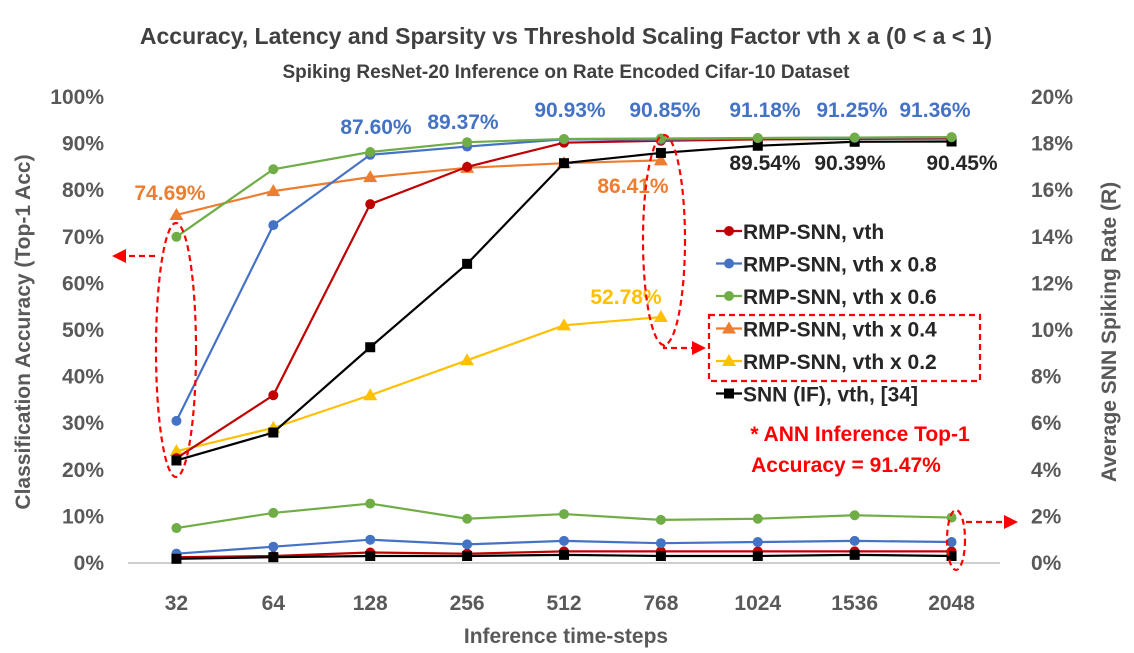  Describe the element at coordinates (176, 350) in the screenshot. I see `highlight-ellipse-left` at that location.